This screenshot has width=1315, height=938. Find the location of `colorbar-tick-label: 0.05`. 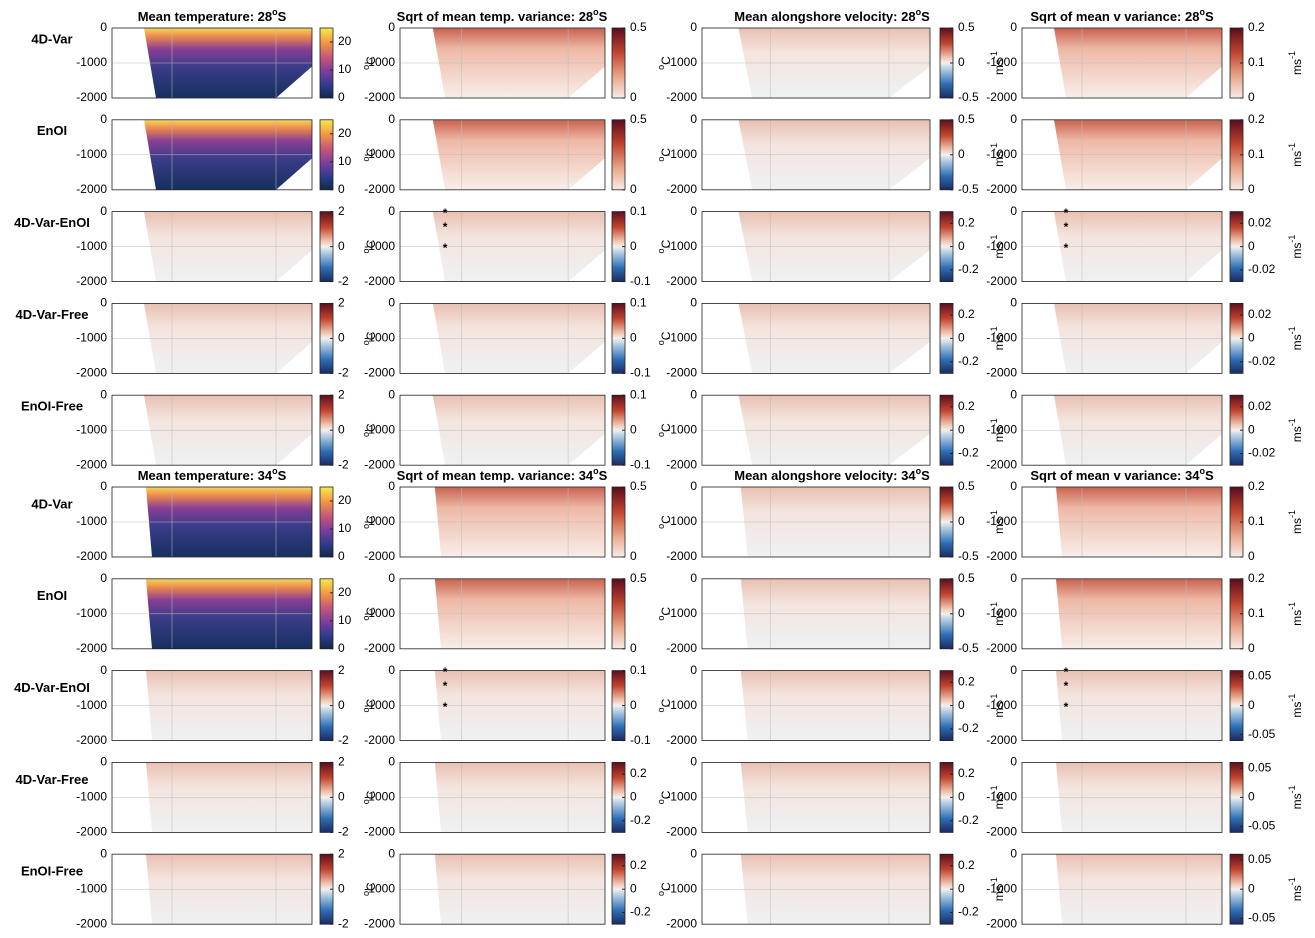

colorbar-tick-label: 0.05 is located at coordinates (1260, 859).